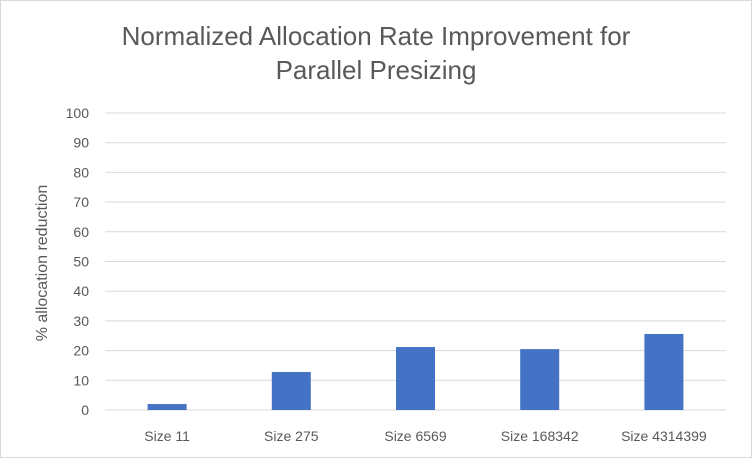 This screenshot has width=752, height=458. What do you see at coordinates (81, 232) in the screenshot?
I see `y-tick-label: 60` at bounding box center [81, 232].